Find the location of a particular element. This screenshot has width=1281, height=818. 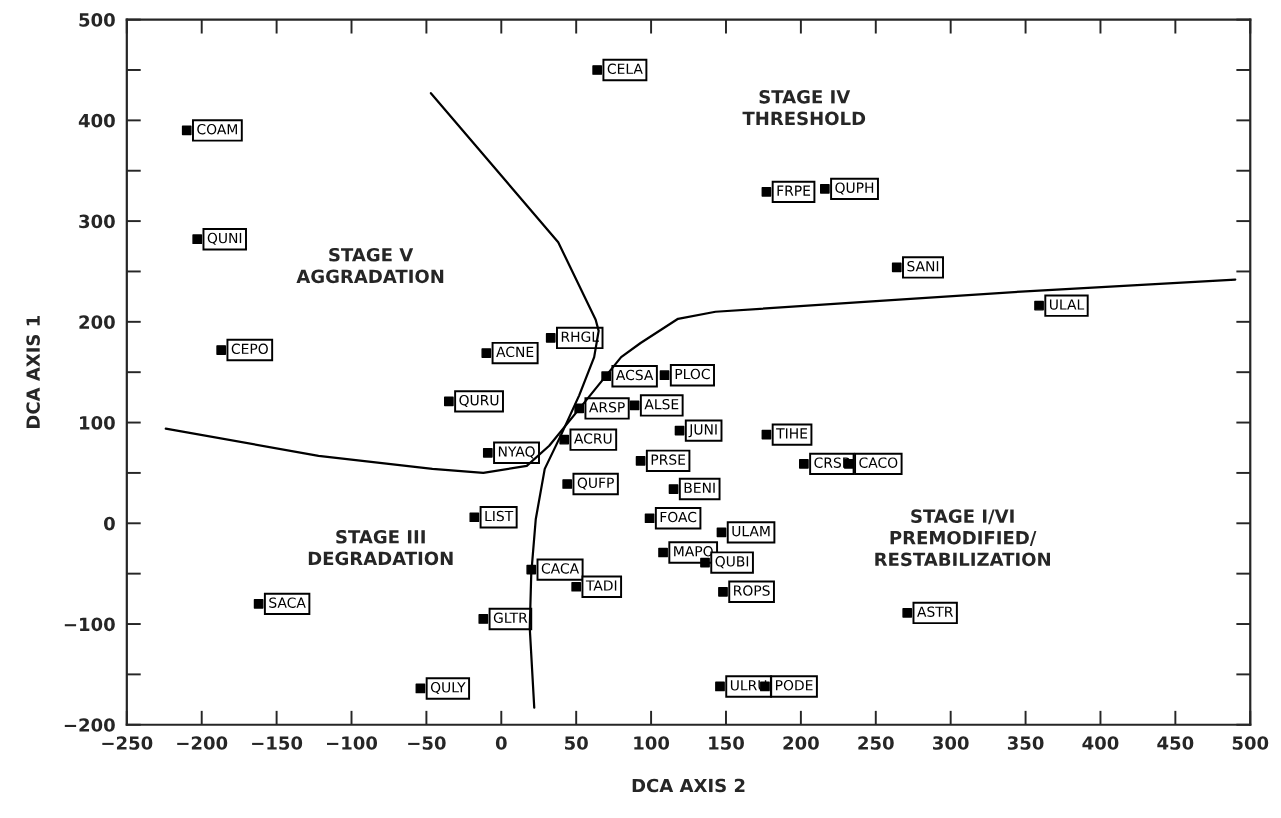

x-axis-title: DCA AXIS 2 is located at coordinates (688, 785).